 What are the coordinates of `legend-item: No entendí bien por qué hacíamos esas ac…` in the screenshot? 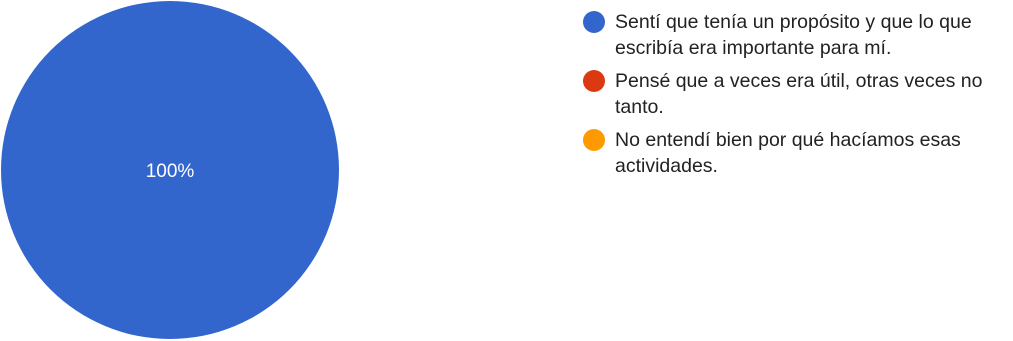 It's located at (795, 153).